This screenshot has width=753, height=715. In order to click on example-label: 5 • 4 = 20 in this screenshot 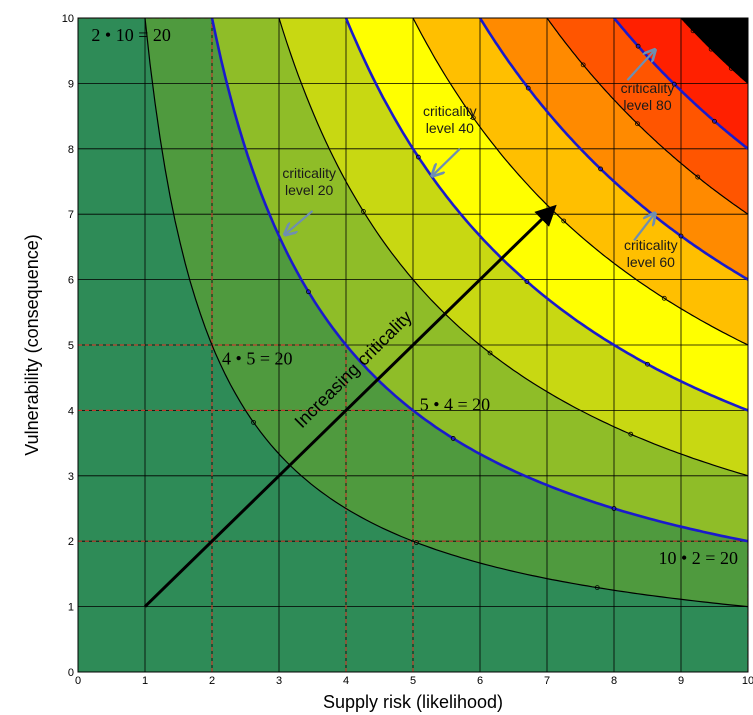, I will do `click(455, 404)`.